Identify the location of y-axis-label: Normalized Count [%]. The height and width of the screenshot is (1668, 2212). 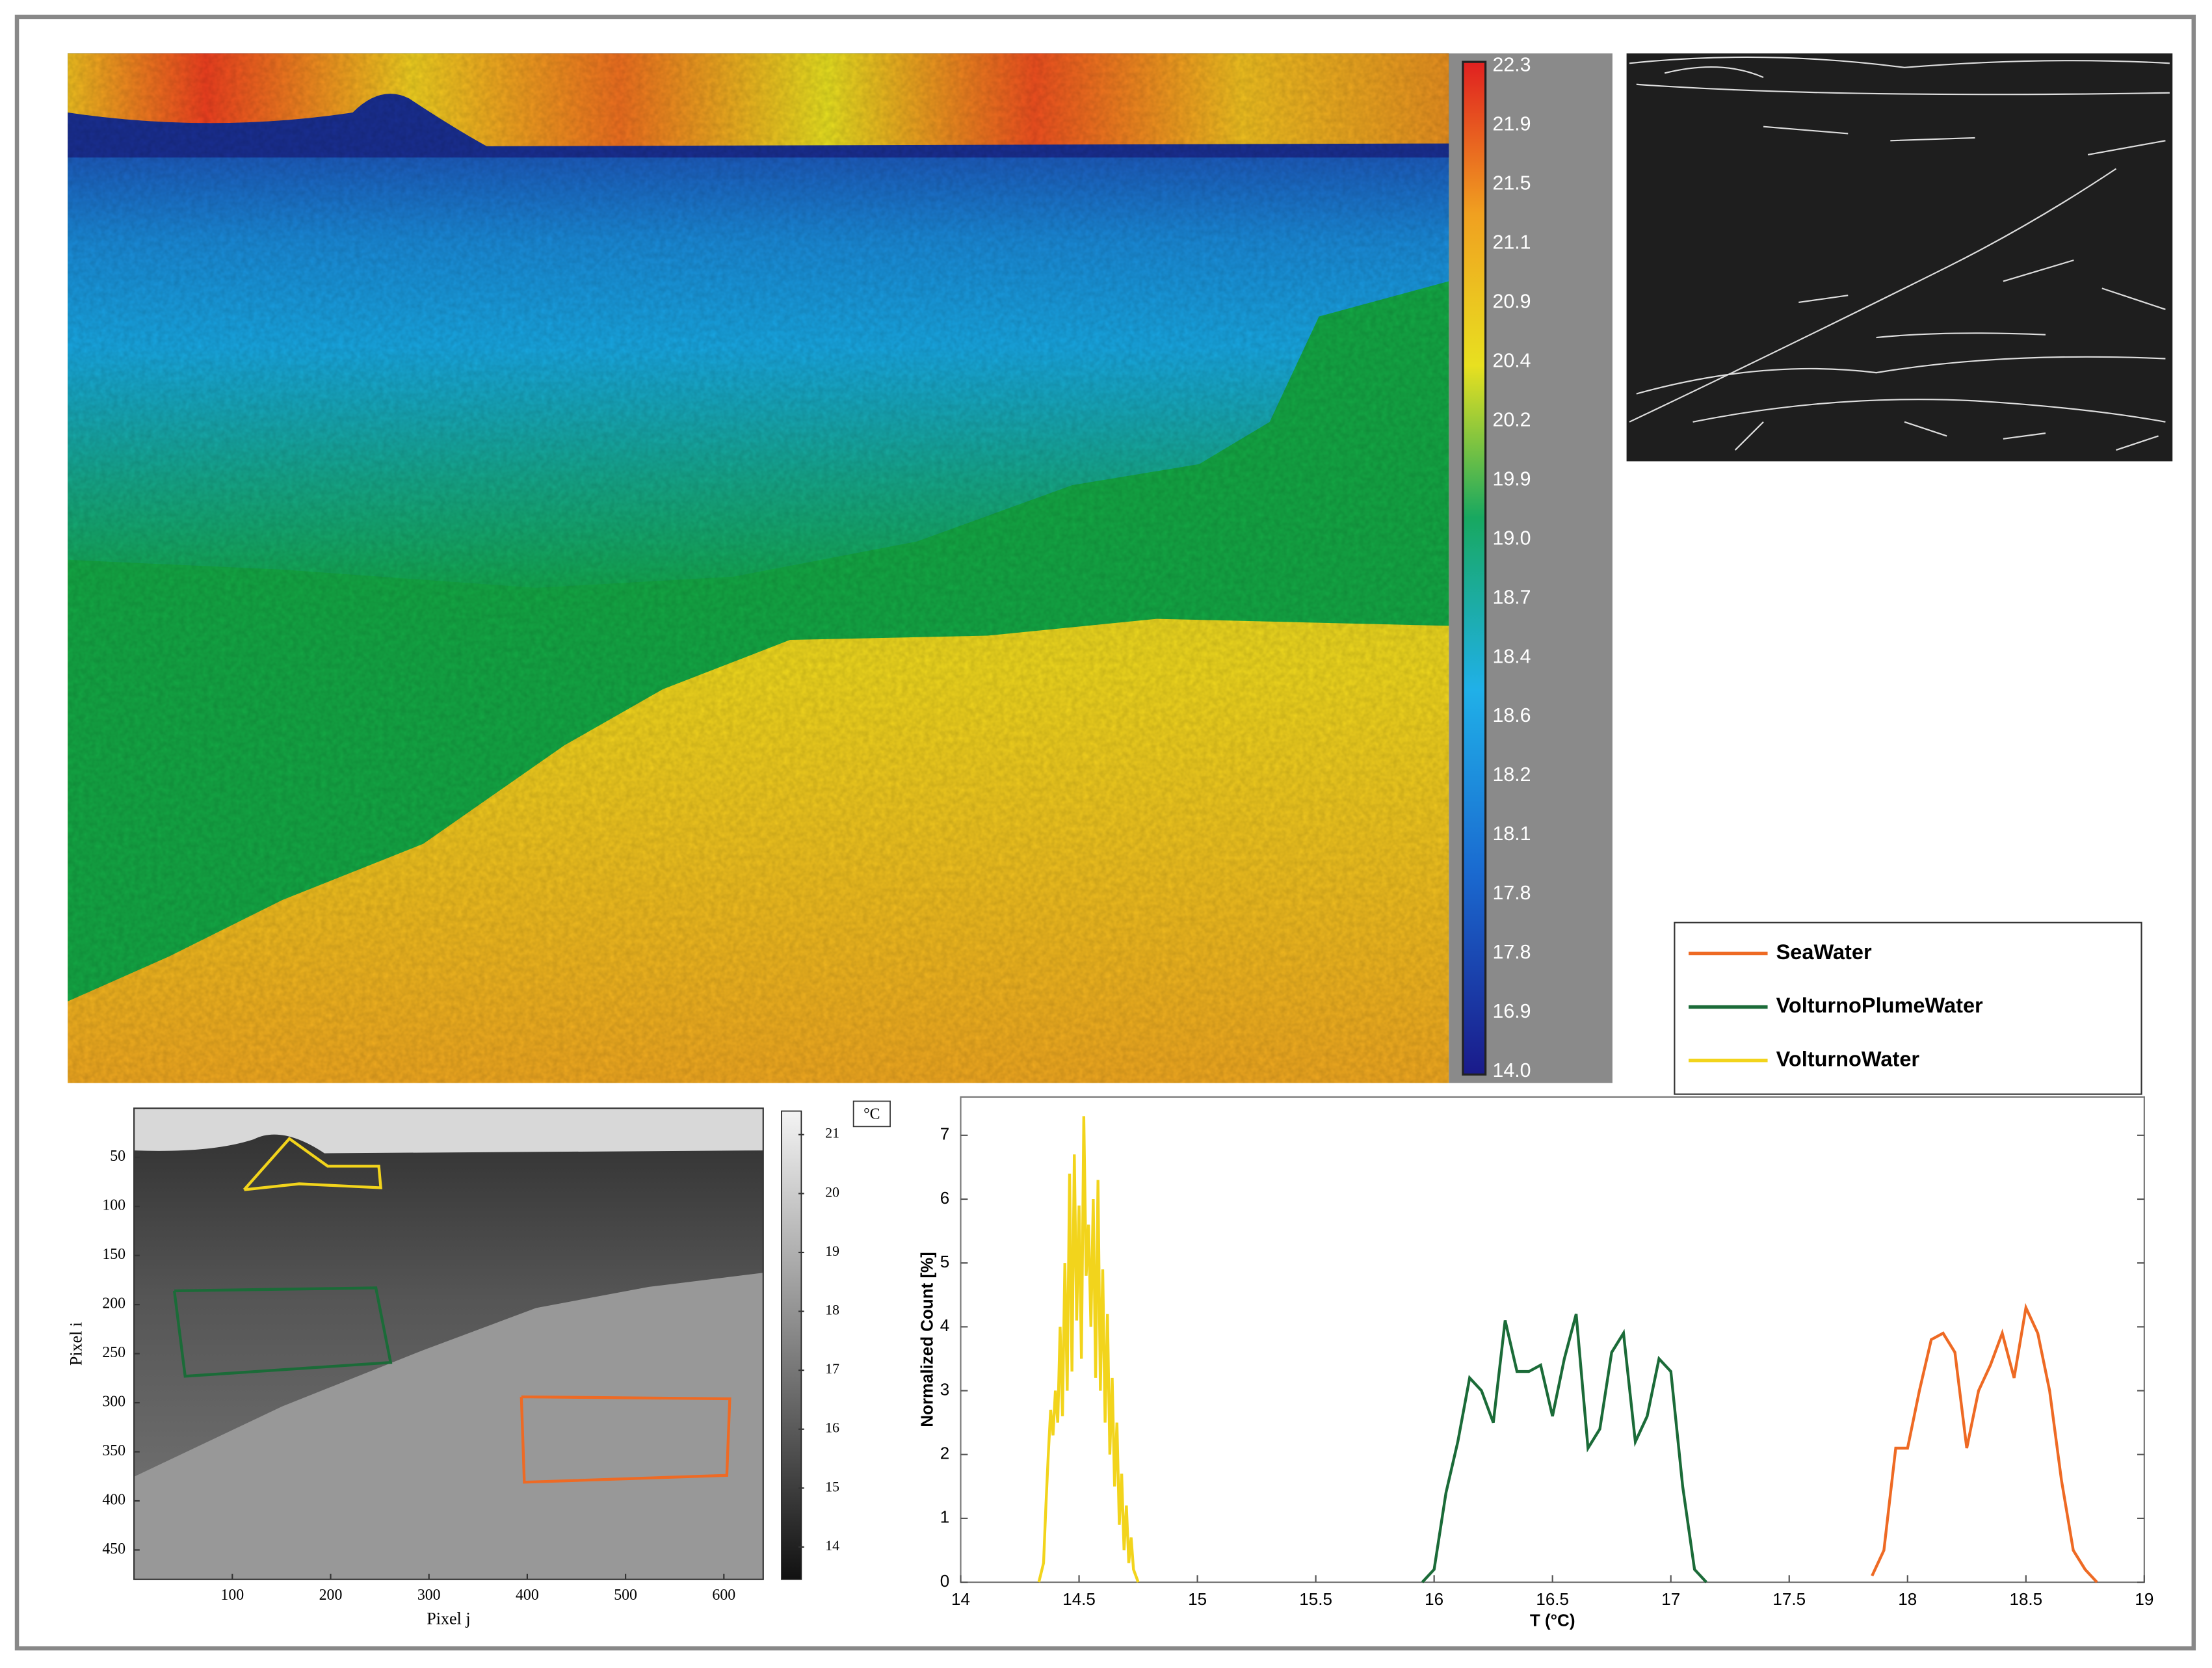
(926, 1339).